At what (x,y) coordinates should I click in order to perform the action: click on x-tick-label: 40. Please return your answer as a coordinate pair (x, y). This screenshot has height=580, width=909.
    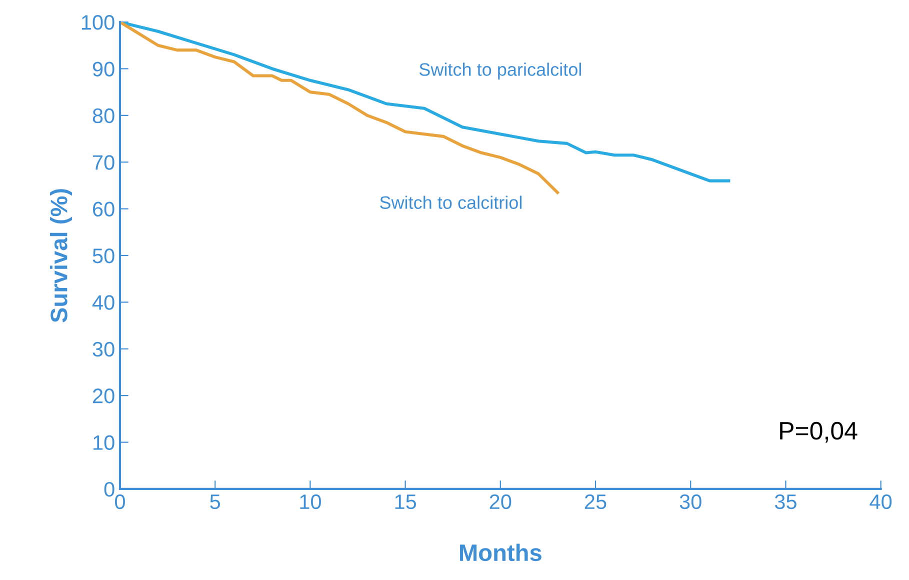
    Looking at the image, I should click on (881, 502).